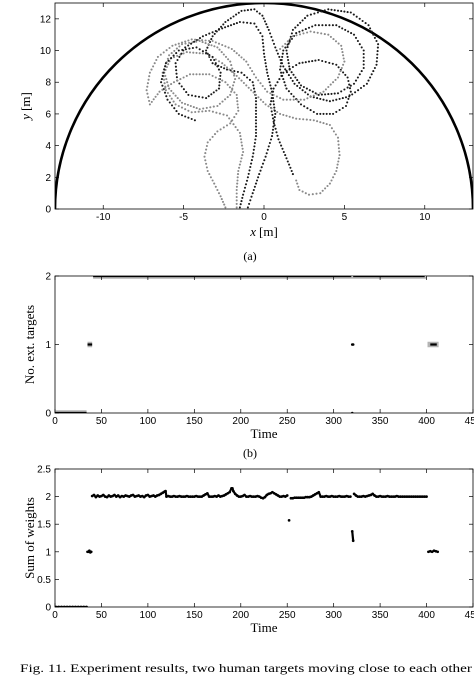 This screenshot has height=677, width=474. What do you see at coordinates (333, 615) in the screenshot?
I see `weights-xtick-label: 300` at bounding box center [333, 615].